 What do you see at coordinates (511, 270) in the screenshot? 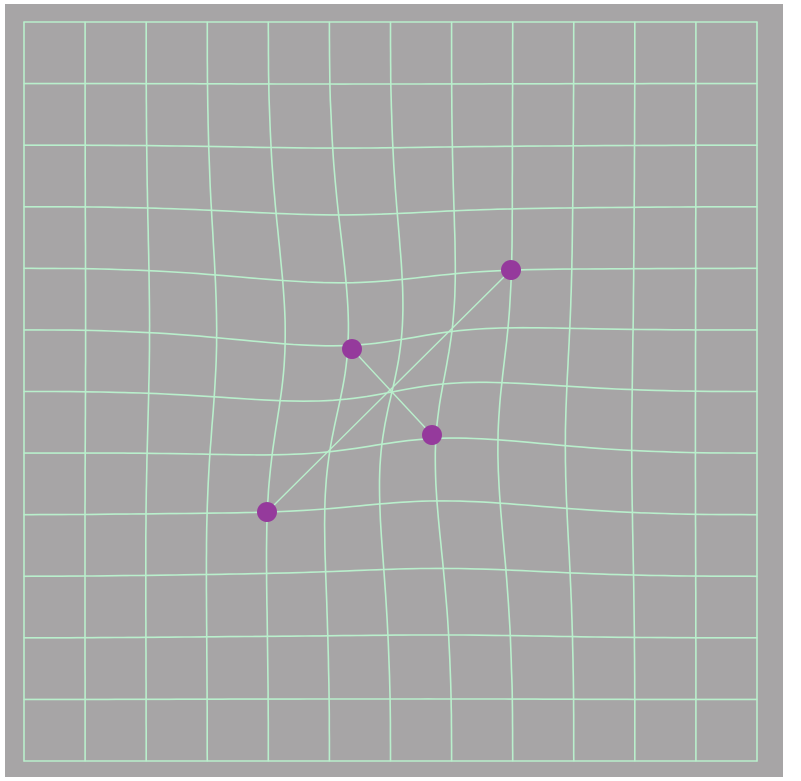
I see `handle-top-right` at bounding box center [511, 270].